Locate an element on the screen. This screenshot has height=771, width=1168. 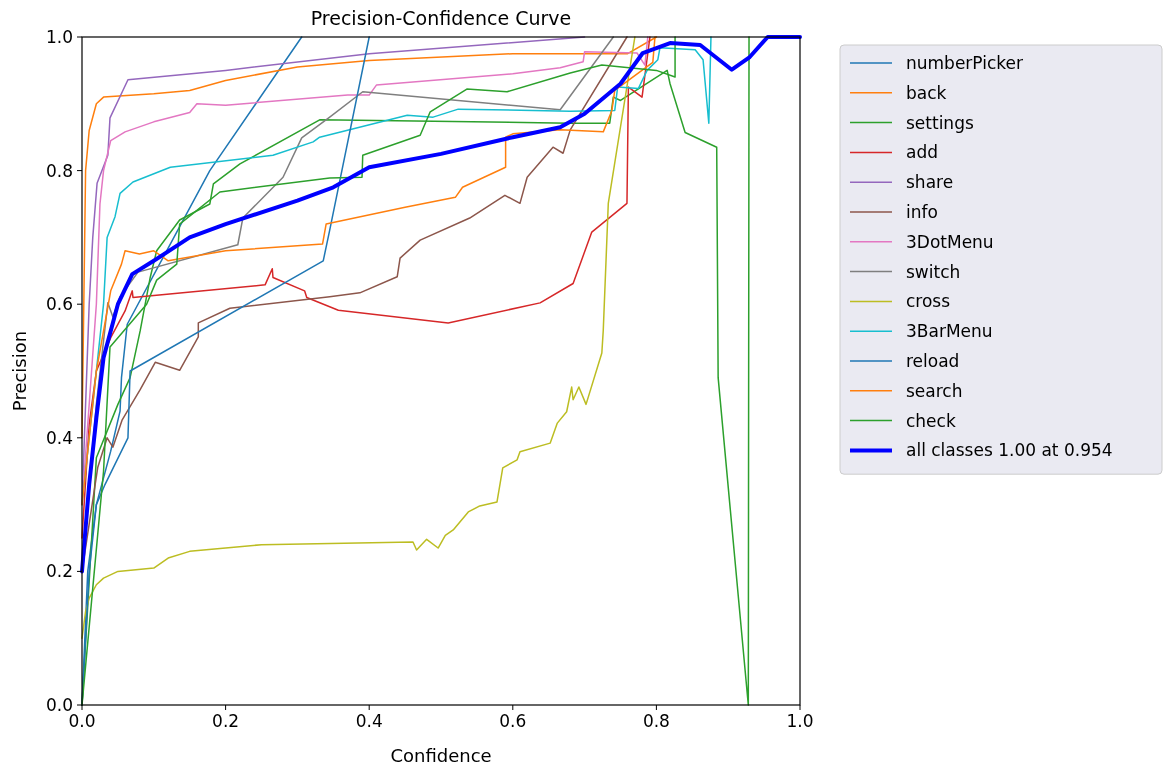
legend-label: cross is located at coordinates (928, 301).